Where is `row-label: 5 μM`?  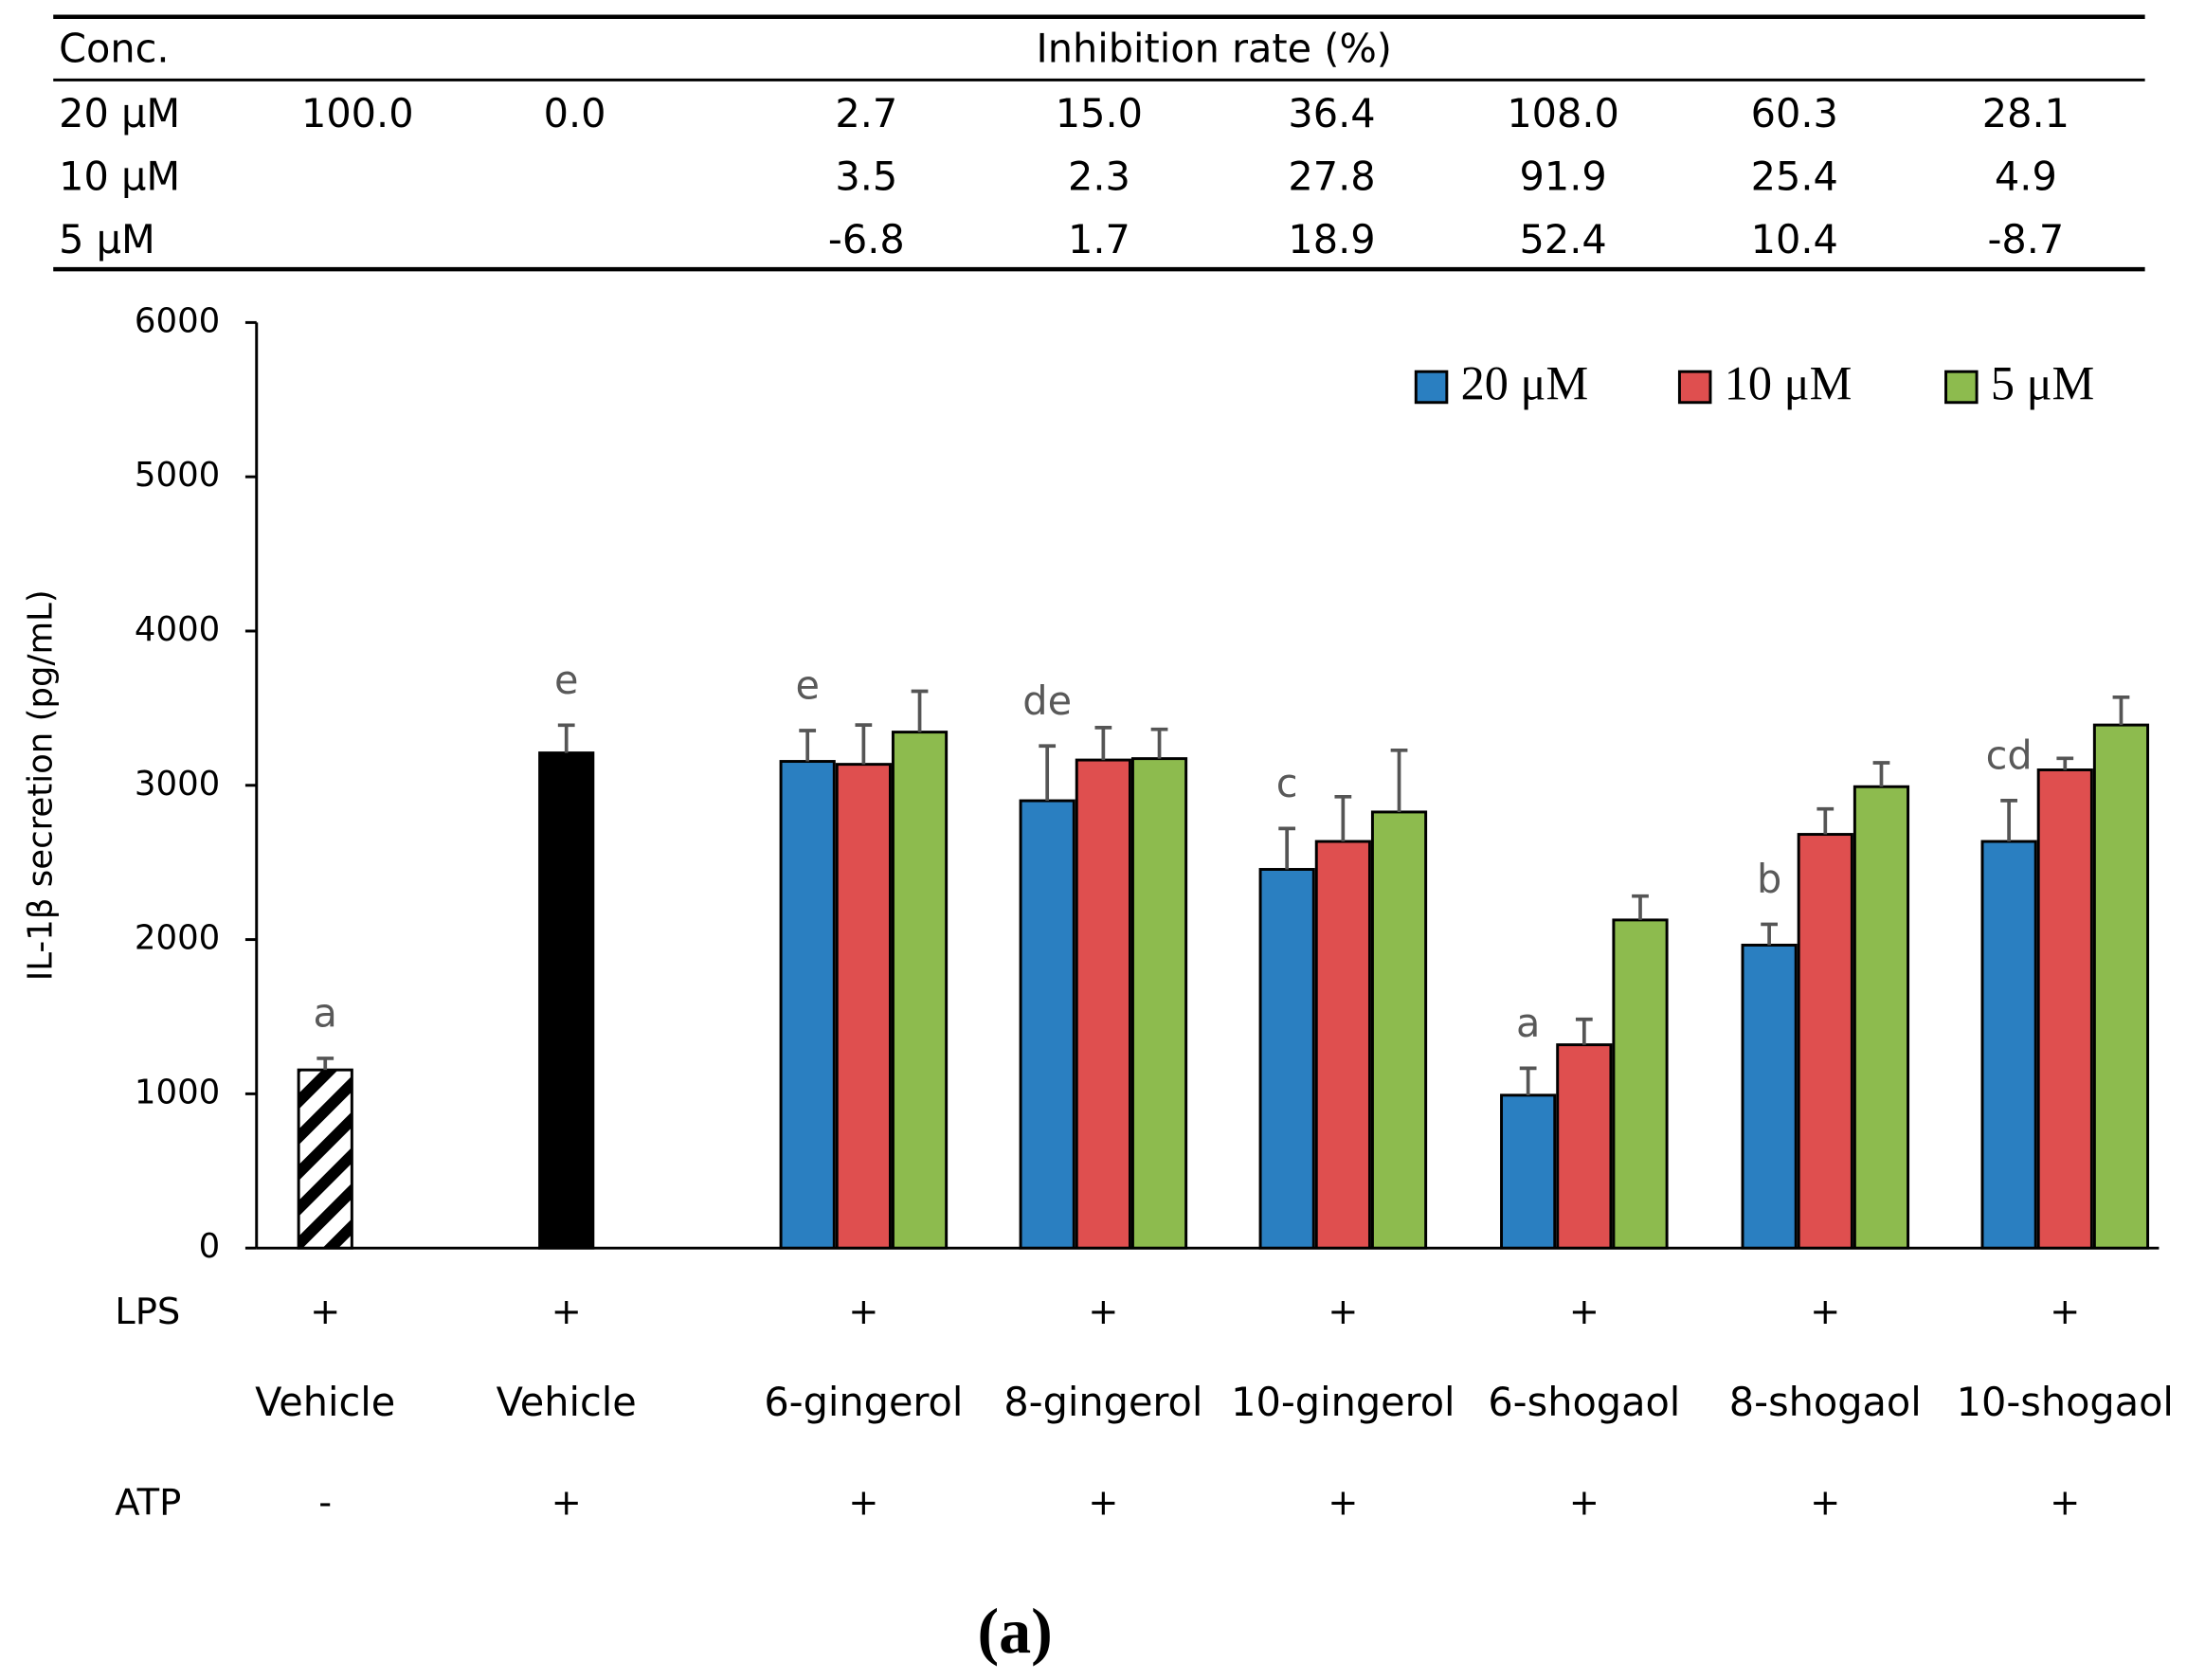
row-label: 5 μM is located at coordinates (107, 239).